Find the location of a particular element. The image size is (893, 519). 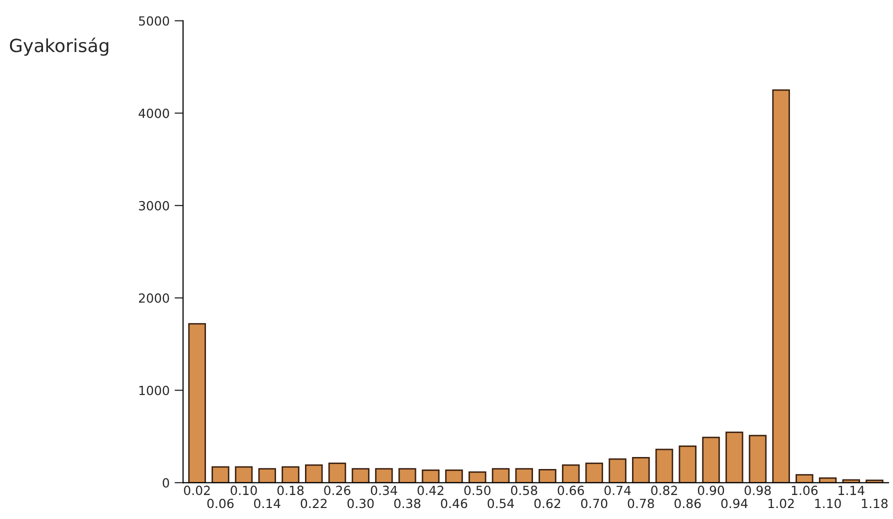

x-tick-label: 0.06 is located at coordinates (220, 503).